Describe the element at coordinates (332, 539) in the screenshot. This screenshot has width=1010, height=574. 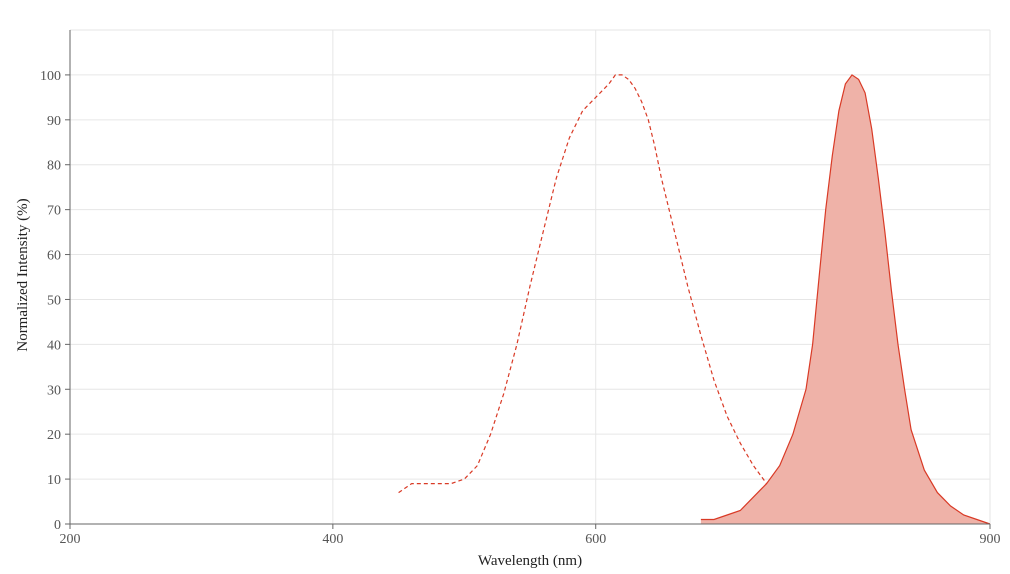
I see `x-tick-label: 400` at that location.